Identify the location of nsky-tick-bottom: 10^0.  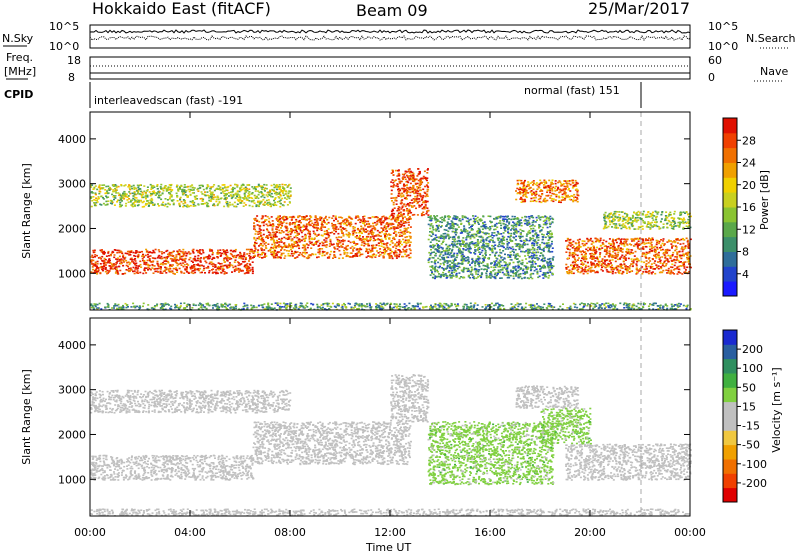
(64, 46).